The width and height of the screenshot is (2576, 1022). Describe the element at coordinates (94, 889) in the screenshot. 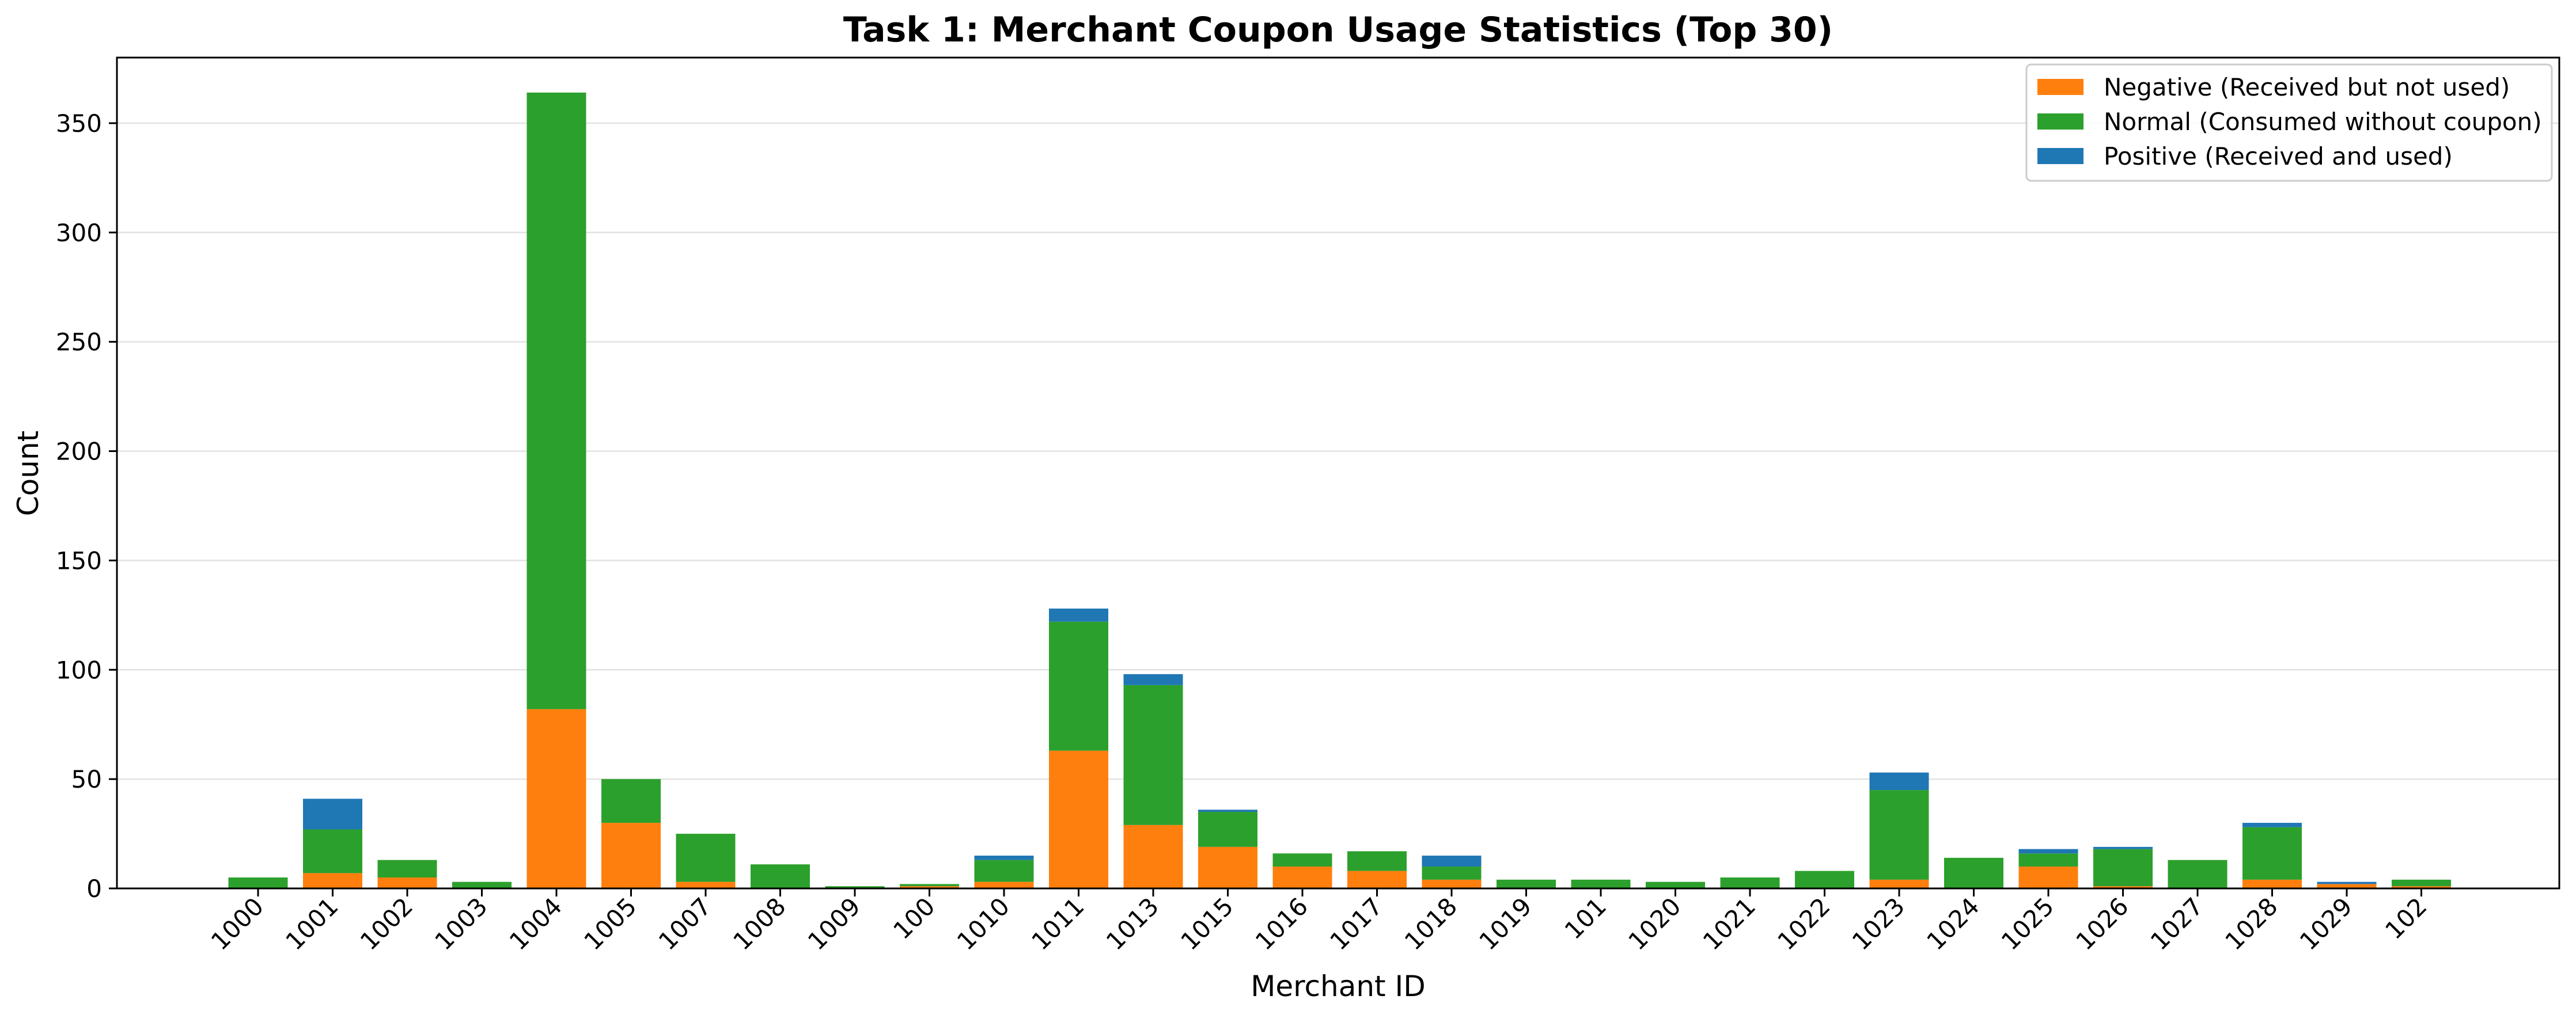

I see `y-tick-label: 0` at that location.